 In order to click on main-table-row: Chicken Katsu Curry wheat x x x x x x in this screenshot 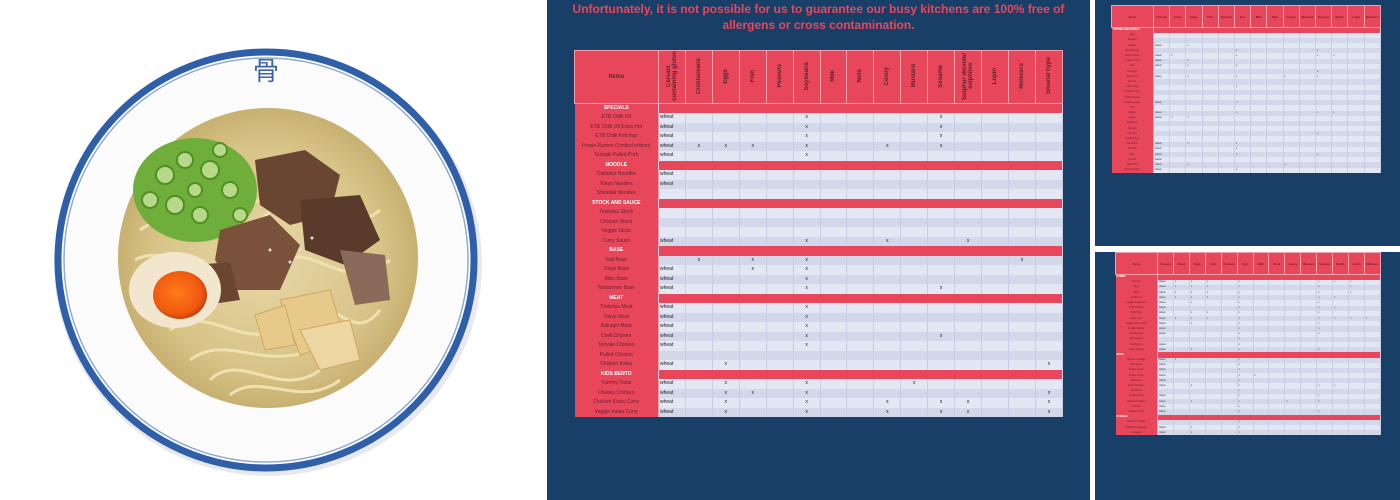, I will do `click(819, 403)`.